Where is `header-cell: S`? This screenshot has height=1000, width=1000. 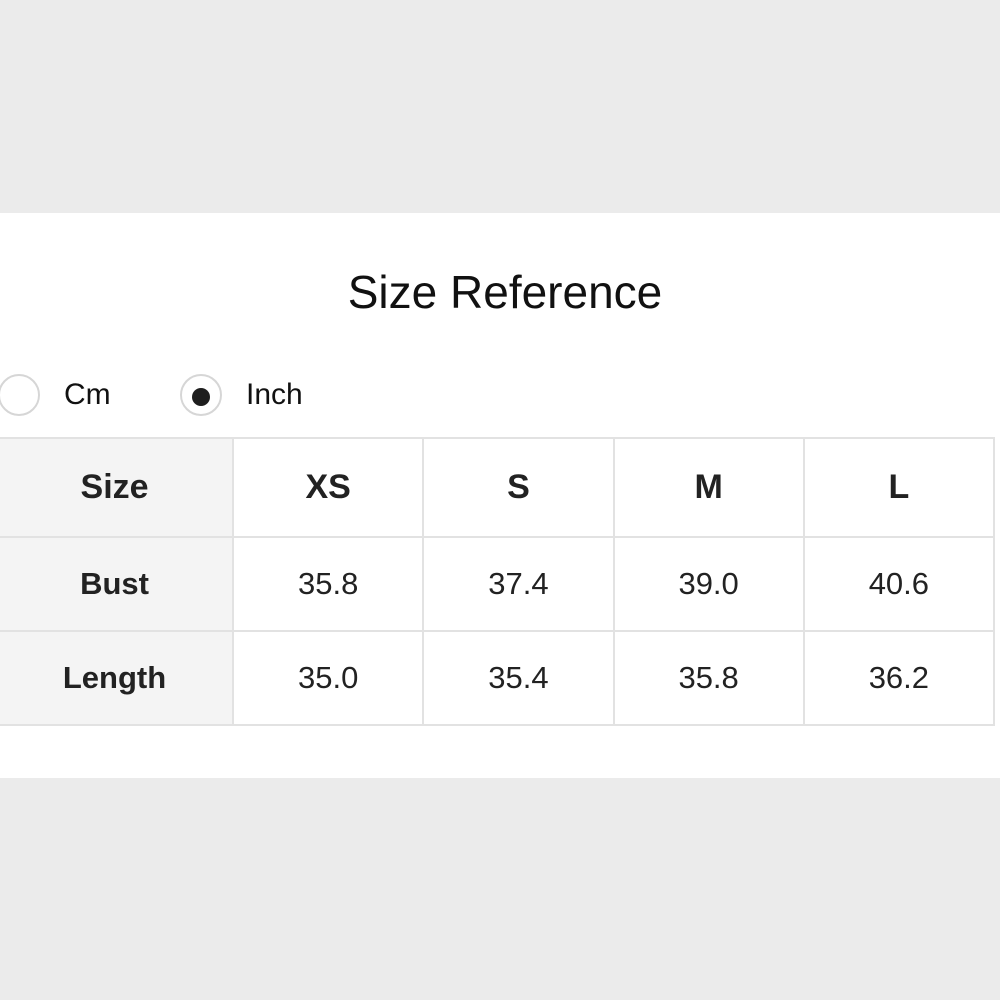
header-cell: S is located at coordinates (518, 487).